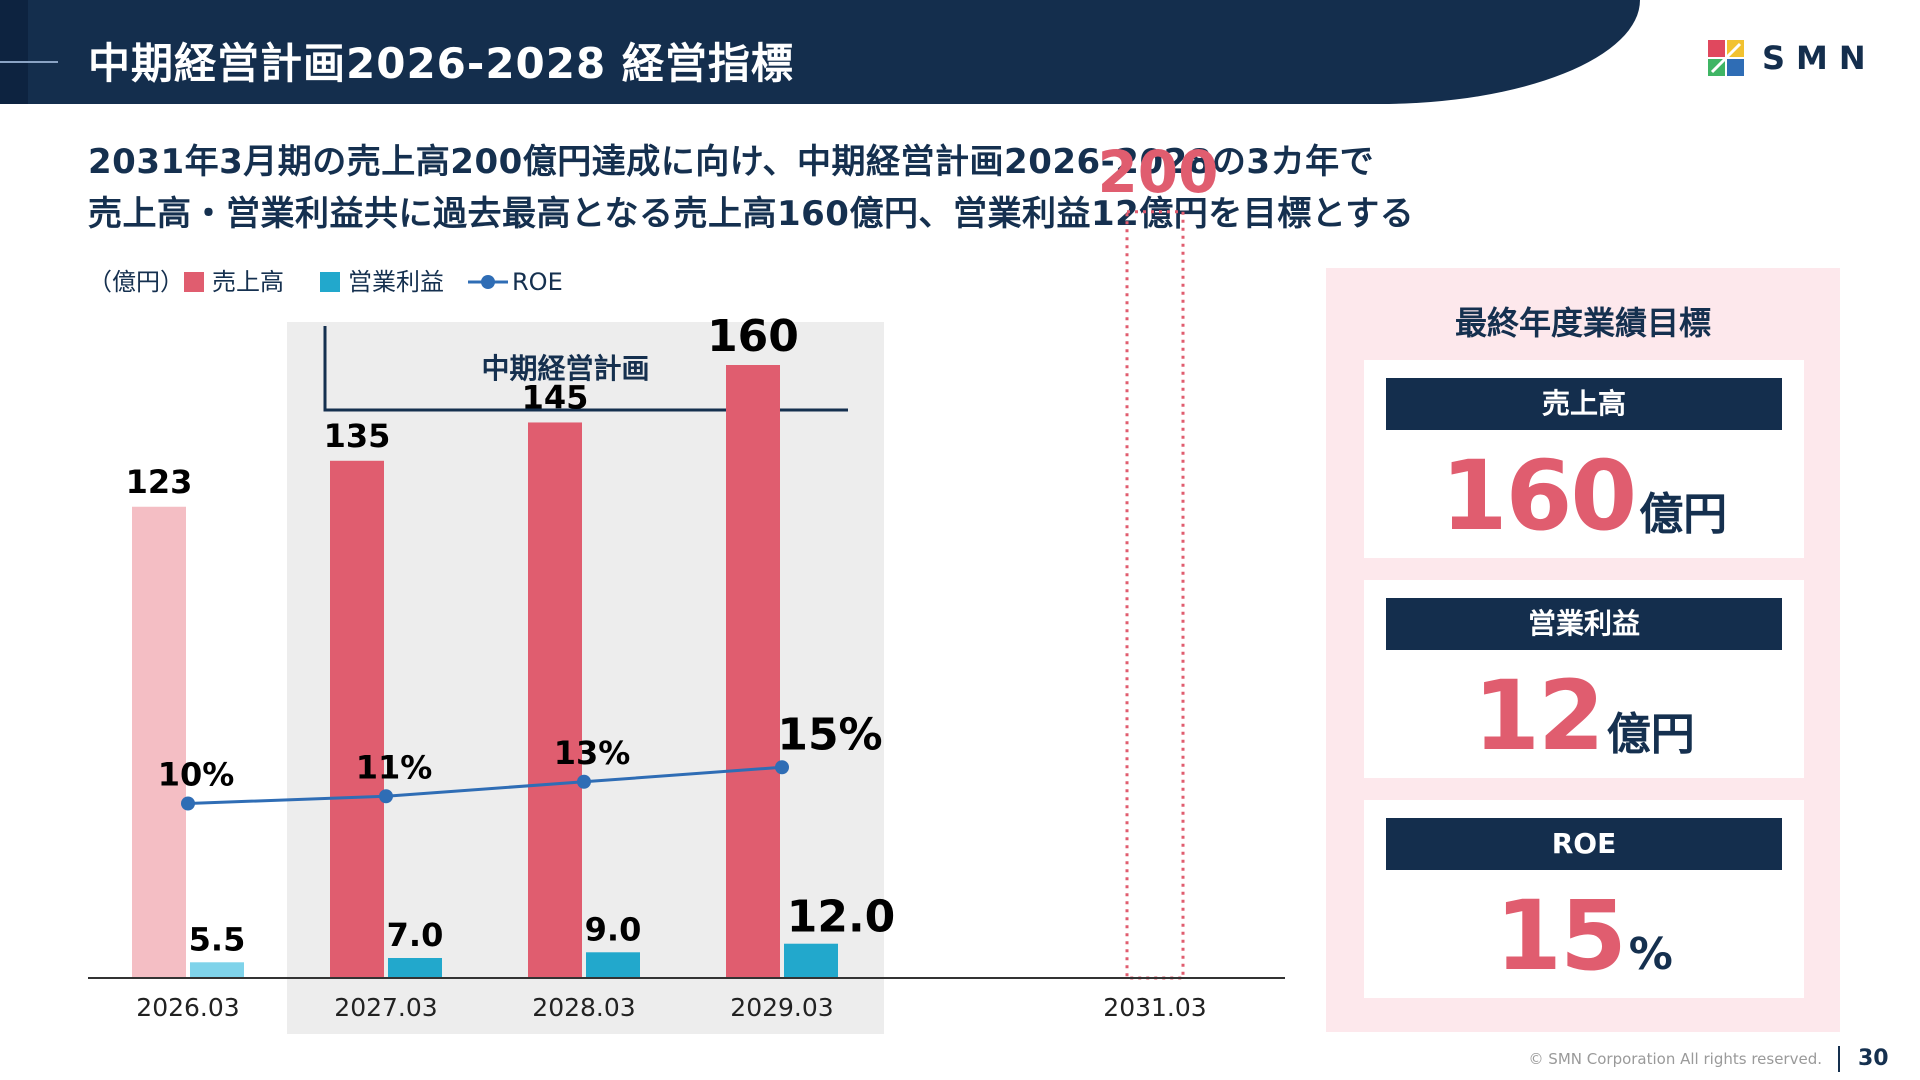  Describe the element at coordinates (14, 52) in the screenshot. I see `header-accent` at that location.